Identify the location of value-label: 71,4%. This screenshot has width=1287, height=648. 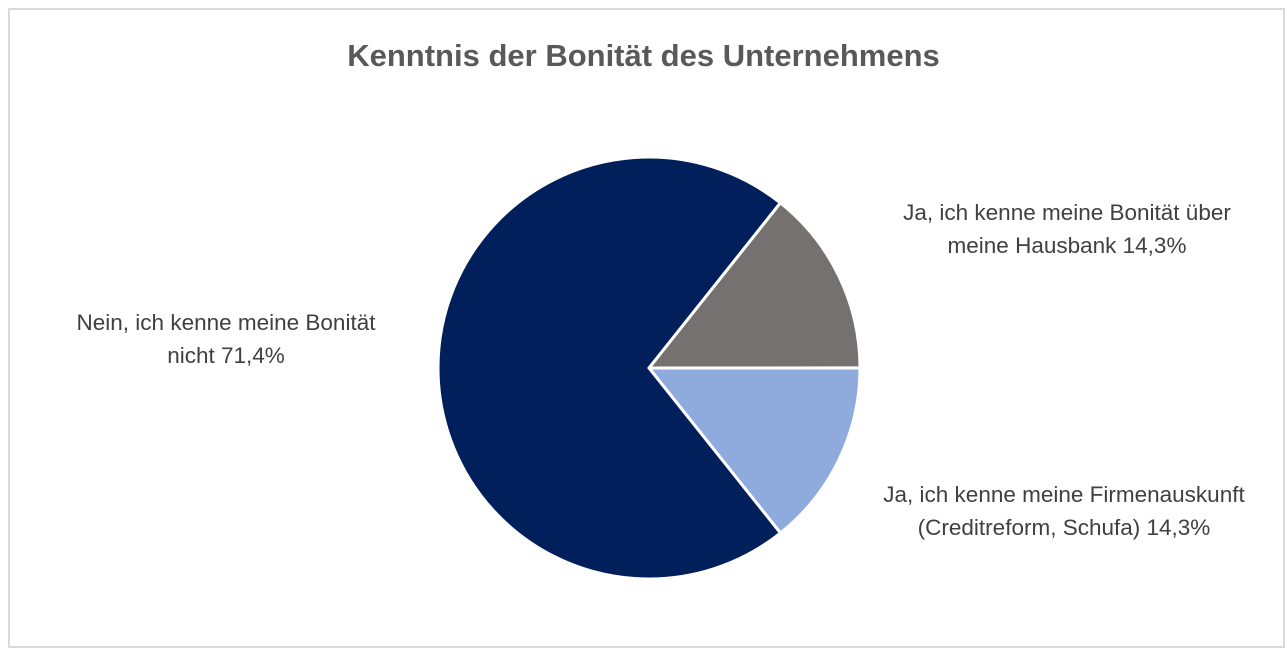
(252, 355).